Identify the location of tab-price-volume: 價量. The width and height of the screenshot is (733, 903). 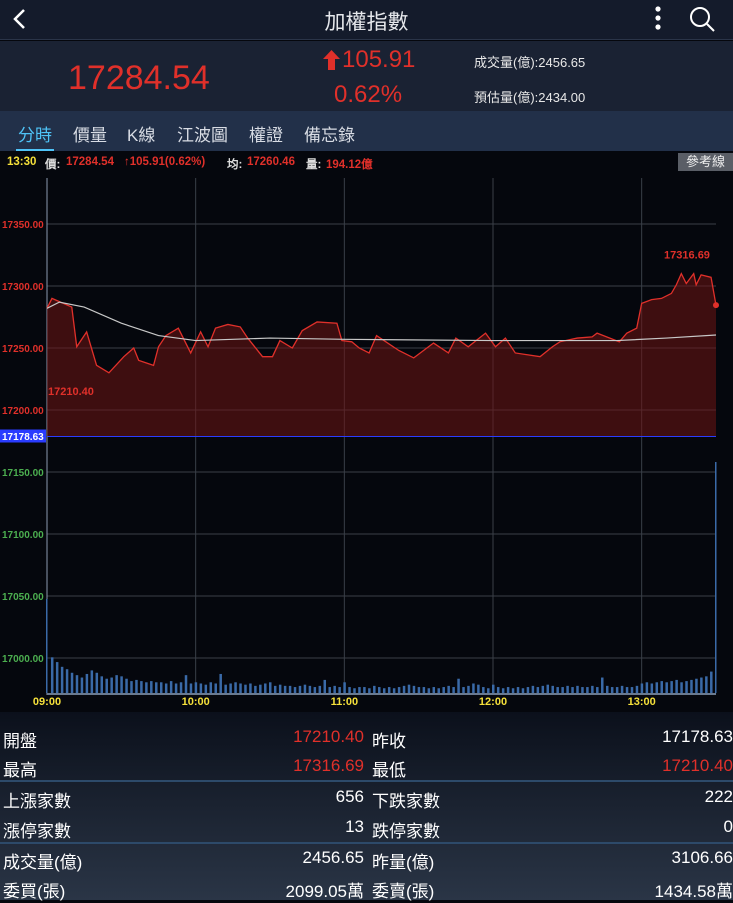
(90, 135).